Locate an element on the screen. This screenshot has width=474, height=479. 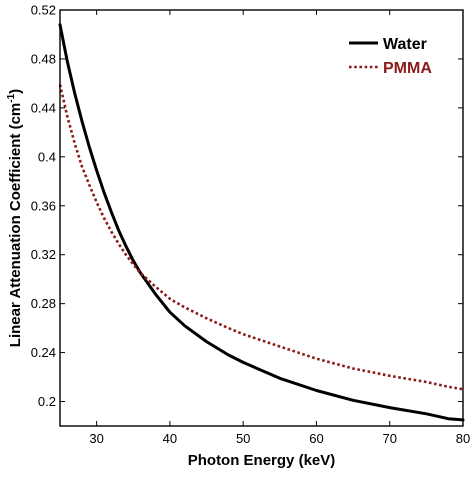
x-tick-label: 60 is located at coordinates (316, 438).